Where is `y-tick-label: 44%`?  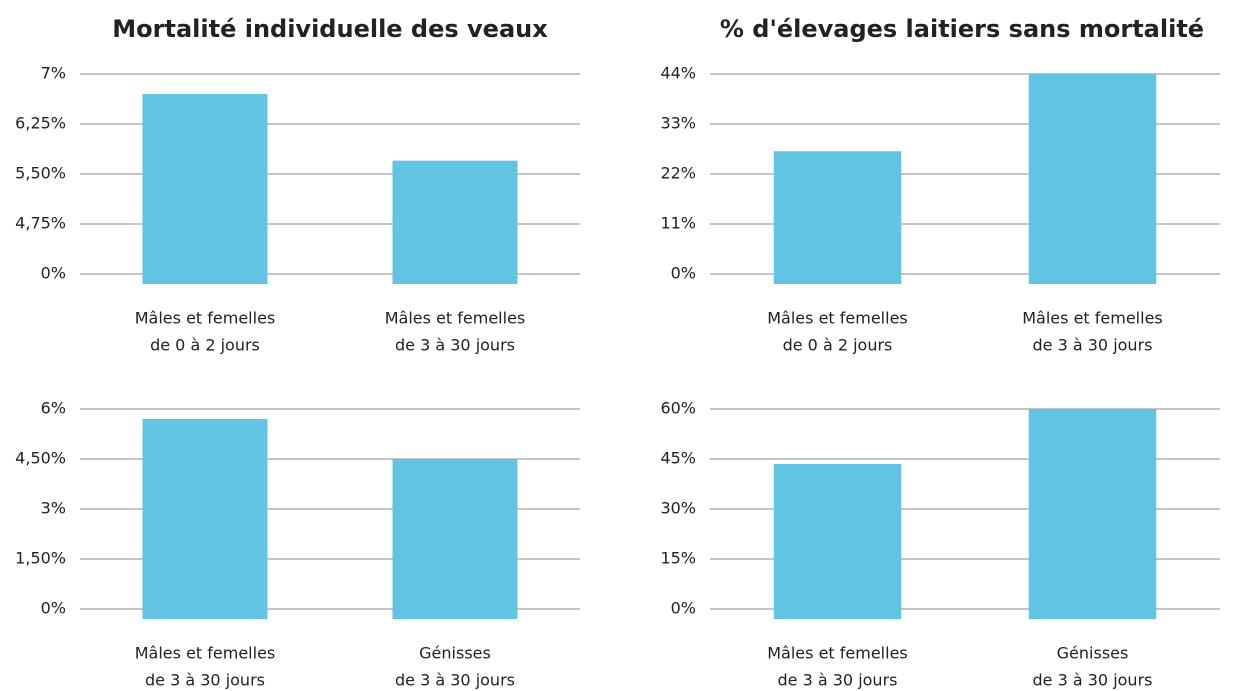
y-tick-label: 44% is located at coordinates (678, 73).